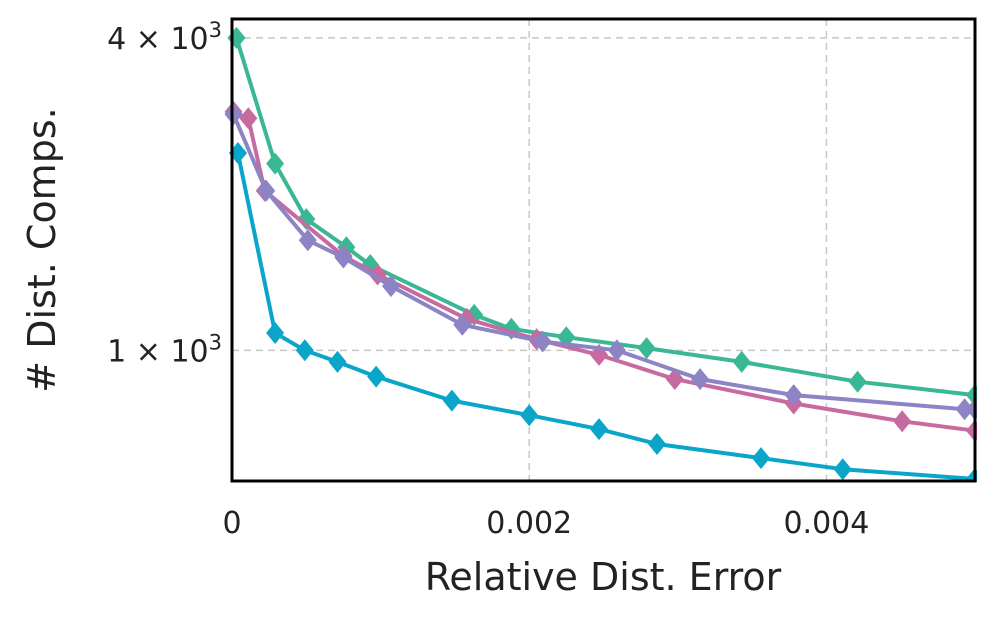 This screenshot has width=997, height=620. I want to click on x-tick-label: 0, so click(231, 523).